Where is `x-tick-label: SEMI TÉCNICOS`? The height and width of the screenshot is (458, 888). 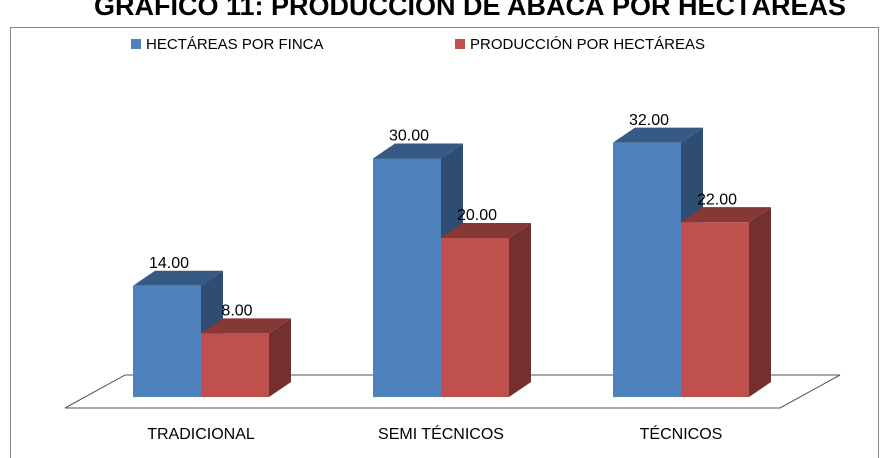 x-tick-label: SEMI TÉCNICOS is located at coordinates (441, 433).